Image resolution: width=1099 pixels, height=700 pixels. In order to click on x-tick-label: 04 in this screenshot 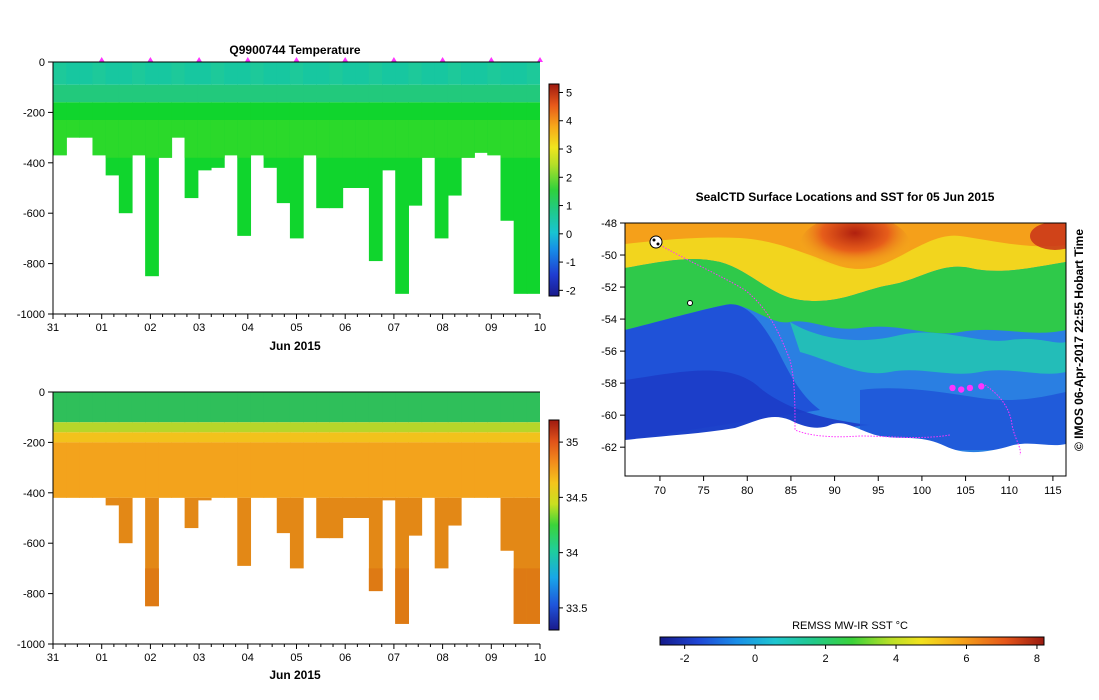, I will do `click(248, 328)`.